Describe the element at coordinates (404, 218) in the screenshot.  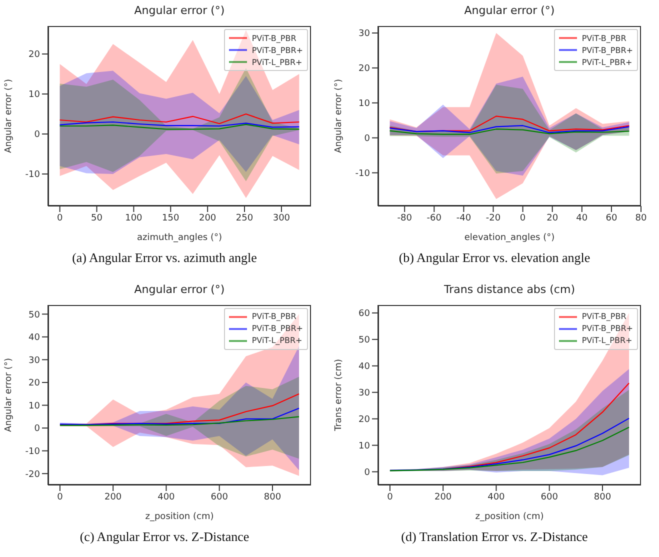
I see `x-tick-label: -80` at that location.